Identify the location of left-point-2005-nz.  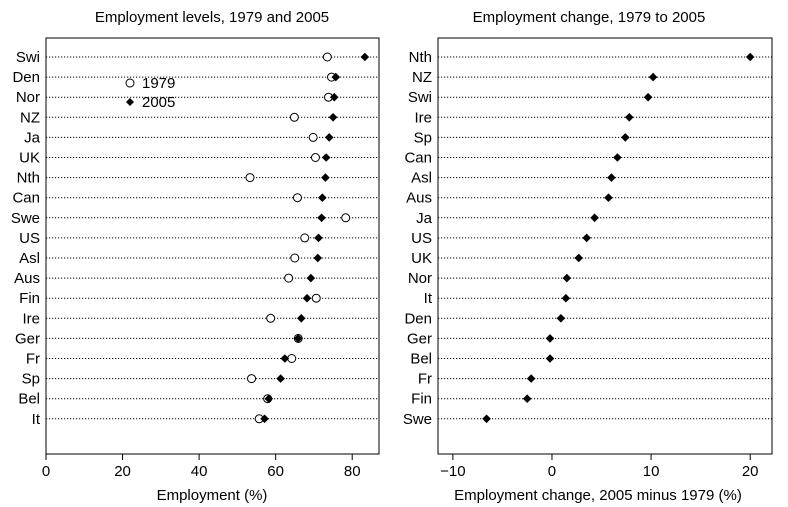
(333, 117).